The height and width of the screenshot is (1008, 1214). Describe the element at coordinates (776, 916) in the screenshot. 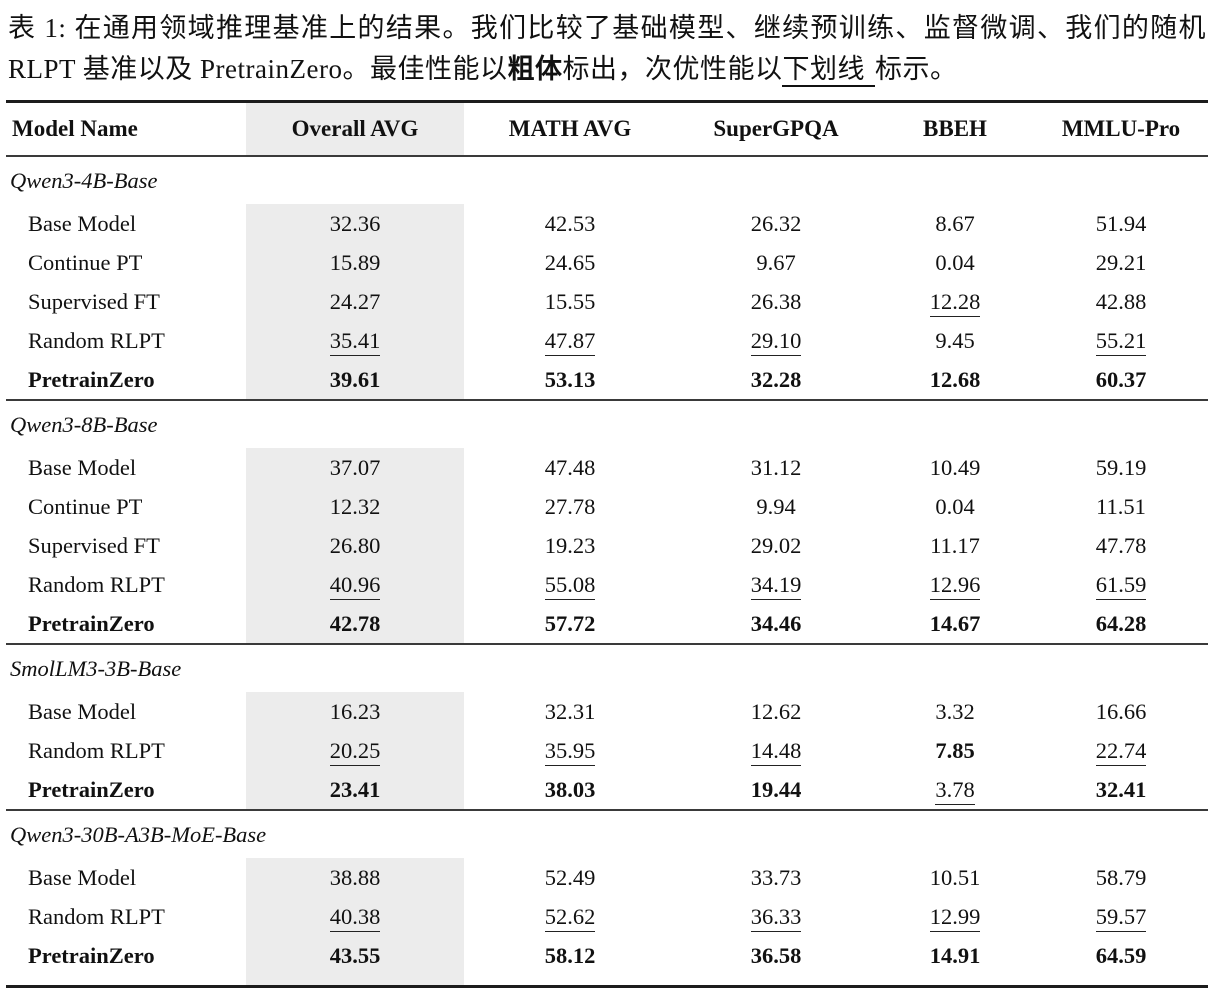

I see `table-cell: 36.33` at that location.